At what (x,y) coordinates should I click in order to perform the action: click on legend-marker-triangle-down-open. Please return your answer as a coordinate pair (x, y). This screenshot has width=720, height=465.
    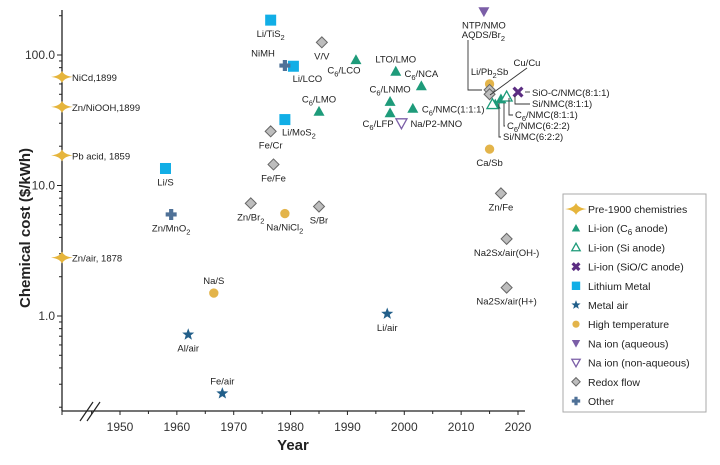
    Looking at the image, I should click on (576, 363).